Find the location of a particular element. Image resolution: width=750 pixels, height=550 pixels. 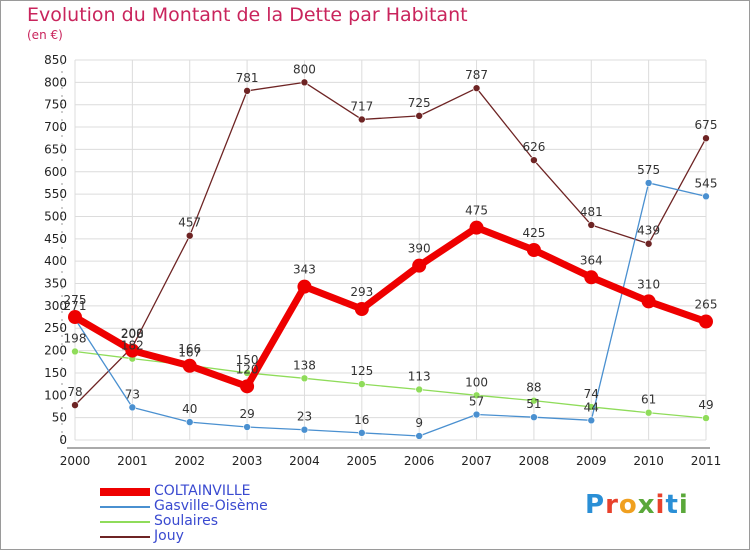

data-label: 23 is located at coordinates (304, 417).